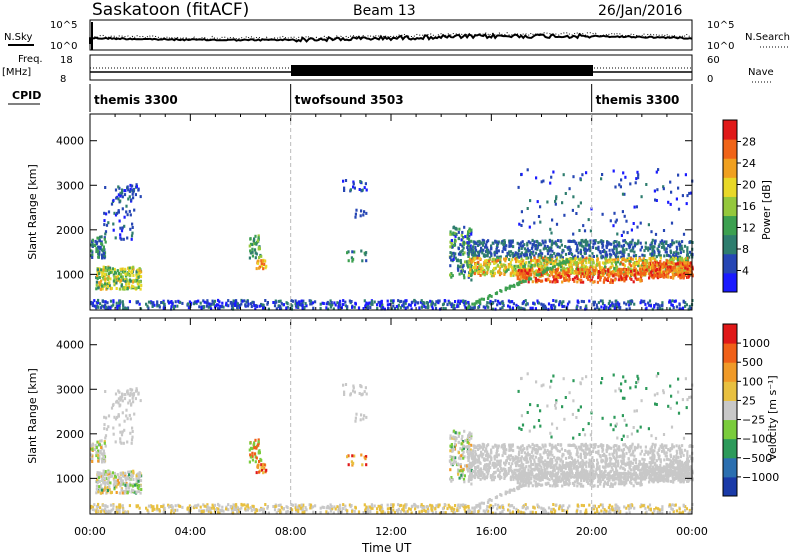 Image resolution: width=800 pixels, height=554 pixels. I want to click on noise-left-top: 10^5, so click(63, 25).